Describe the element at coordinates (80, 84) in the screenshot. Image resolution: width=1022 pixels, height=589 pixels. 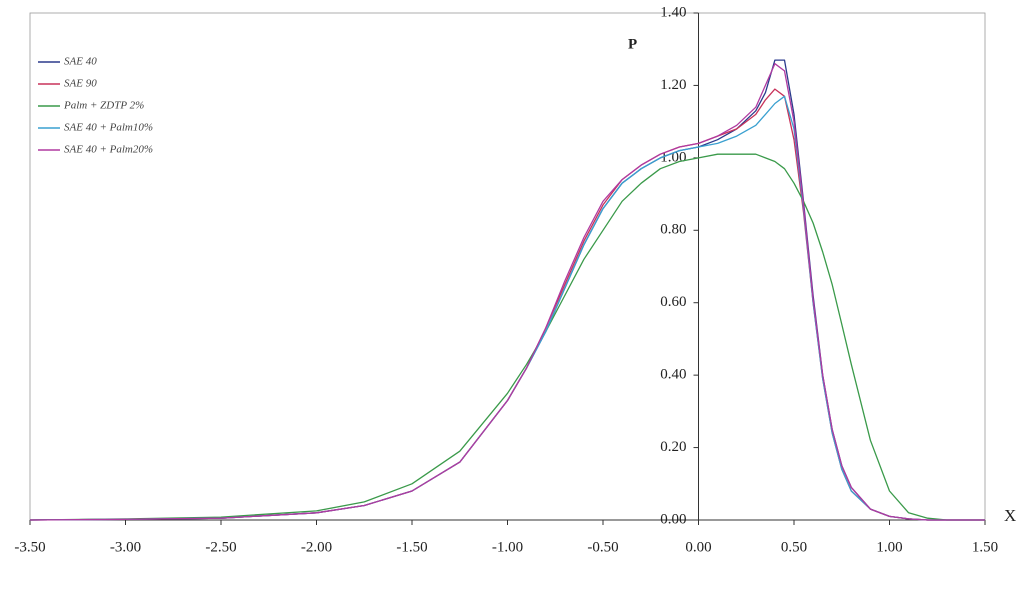
I see `legend-label: SAE 90` at that location.